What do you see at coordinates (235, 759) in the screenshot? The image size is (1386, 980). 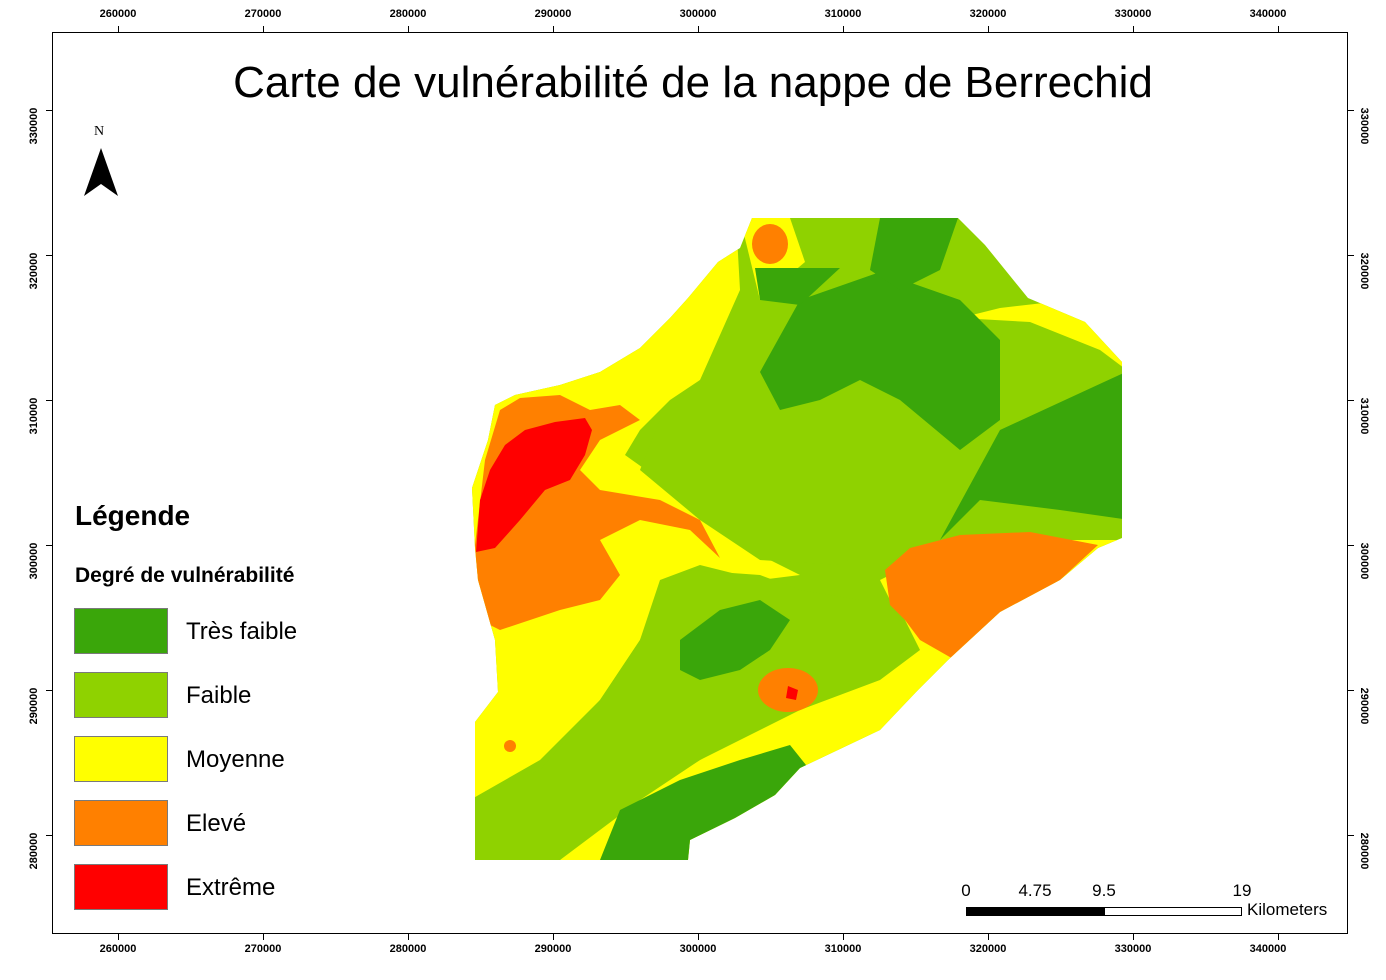 I see `legend-label-moyenne: Moyenne` at bounding box center [235, 759].